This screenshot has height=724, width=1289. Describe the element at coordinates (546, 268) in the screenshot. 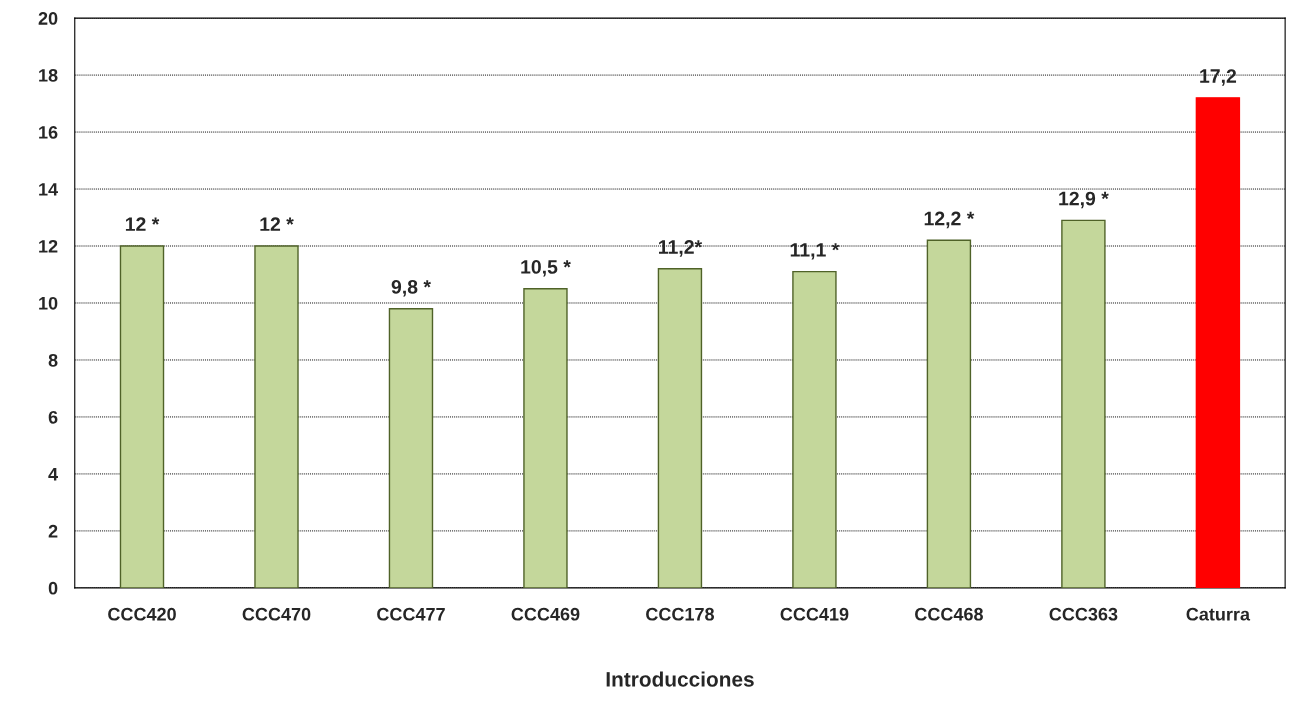

I see `data-label: 10,5 *` at that location.